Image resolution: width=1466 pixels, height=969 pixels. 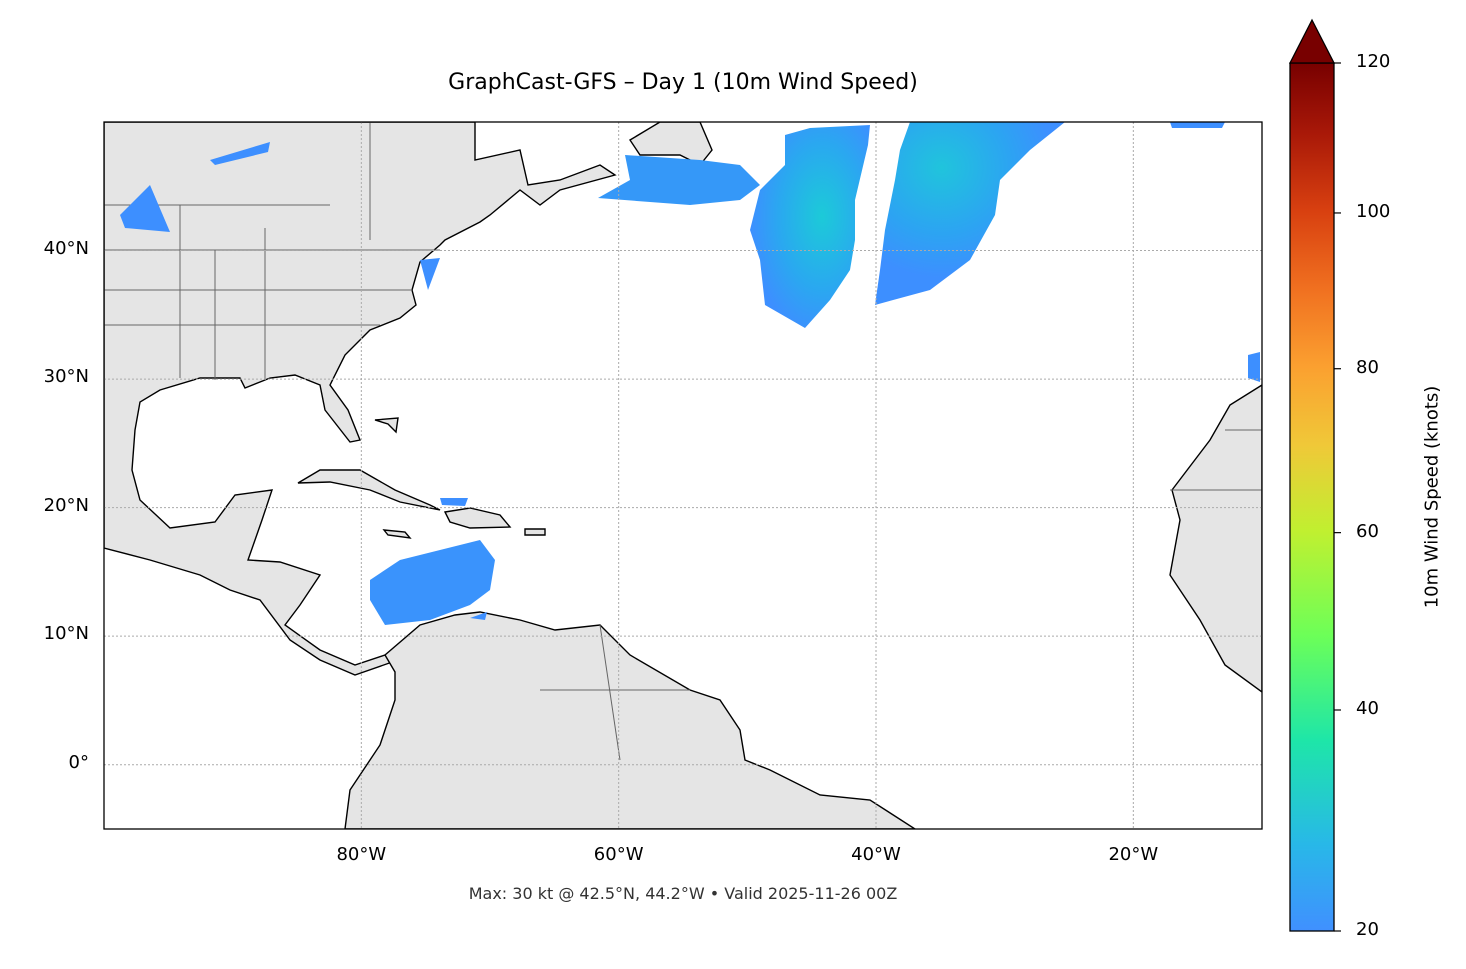 What do you see at coordinates (66, 634) in the screenshot?
I see `y-tick-label: 10°N` at bounding box center [66, 634].